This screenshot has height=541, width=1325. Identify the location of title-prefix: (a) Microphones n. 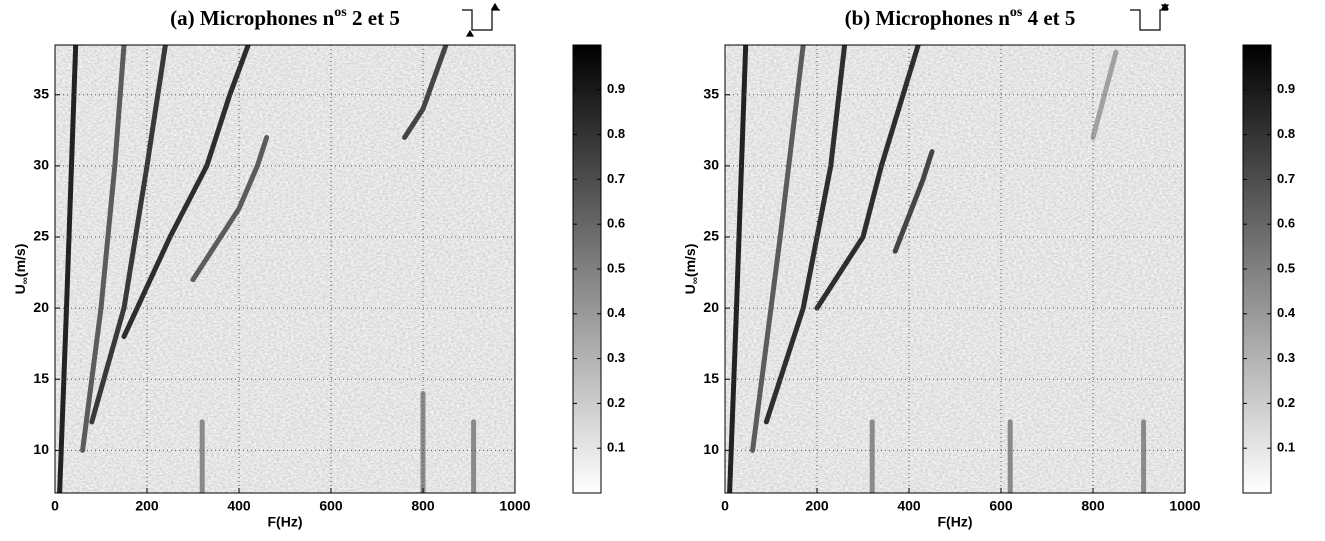
(252, 18).